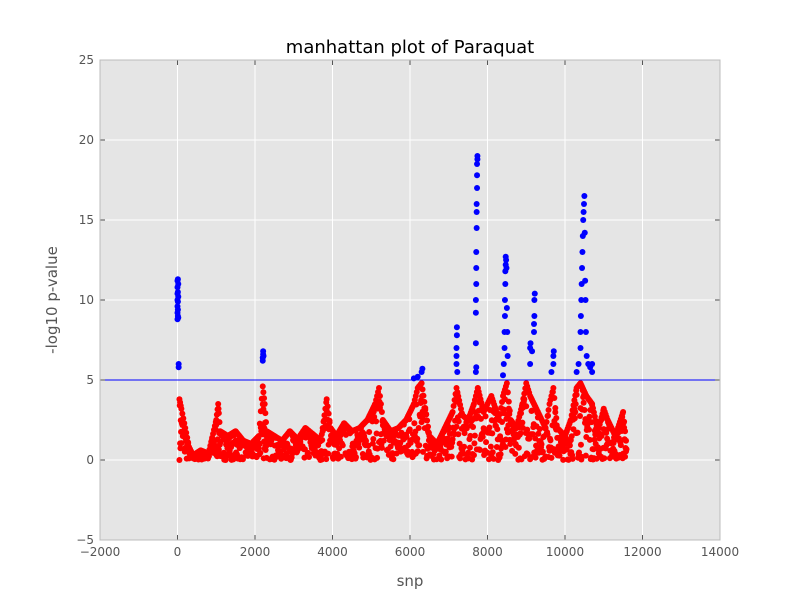 The image size is (800, 600). What do you see at coordinates (90, 460) in the screenshot?
I see `y-tick-label: 0` at bounding box center [90, 460].